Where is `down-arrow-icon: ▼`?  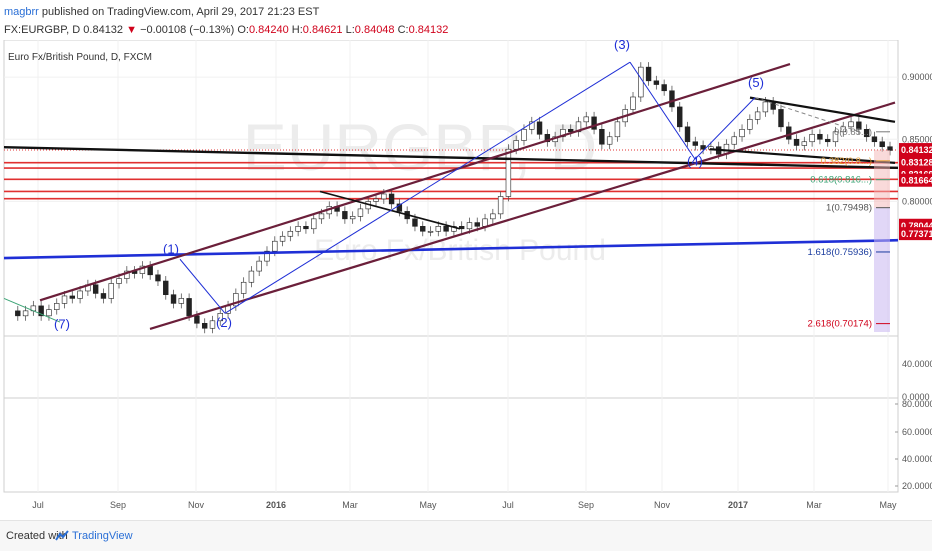
down-arrow-icon: ▼ is located at coordinates (131, 30).